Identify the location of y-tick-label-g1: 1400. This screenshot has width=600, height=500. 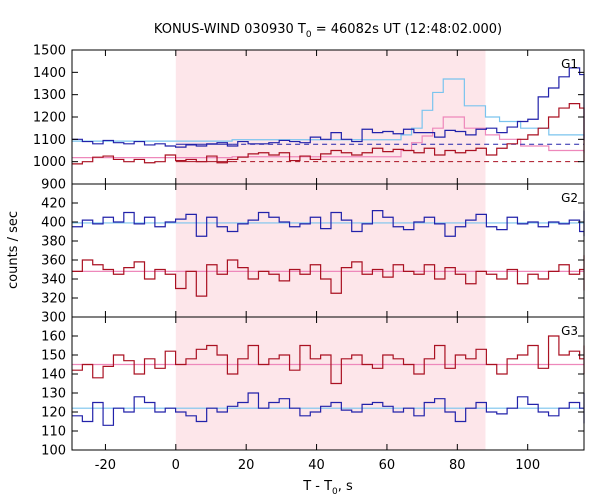
(49, 73).